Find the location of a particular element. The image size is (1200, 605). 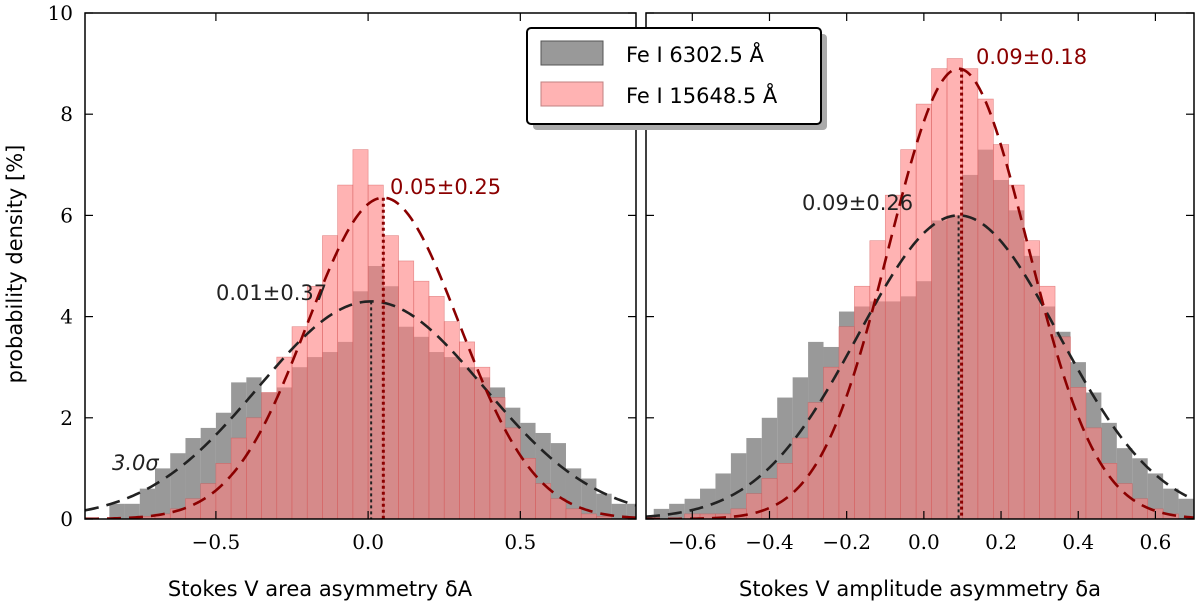

left-xtick-label-1: 0.0 is located at coordinates (368, 542).